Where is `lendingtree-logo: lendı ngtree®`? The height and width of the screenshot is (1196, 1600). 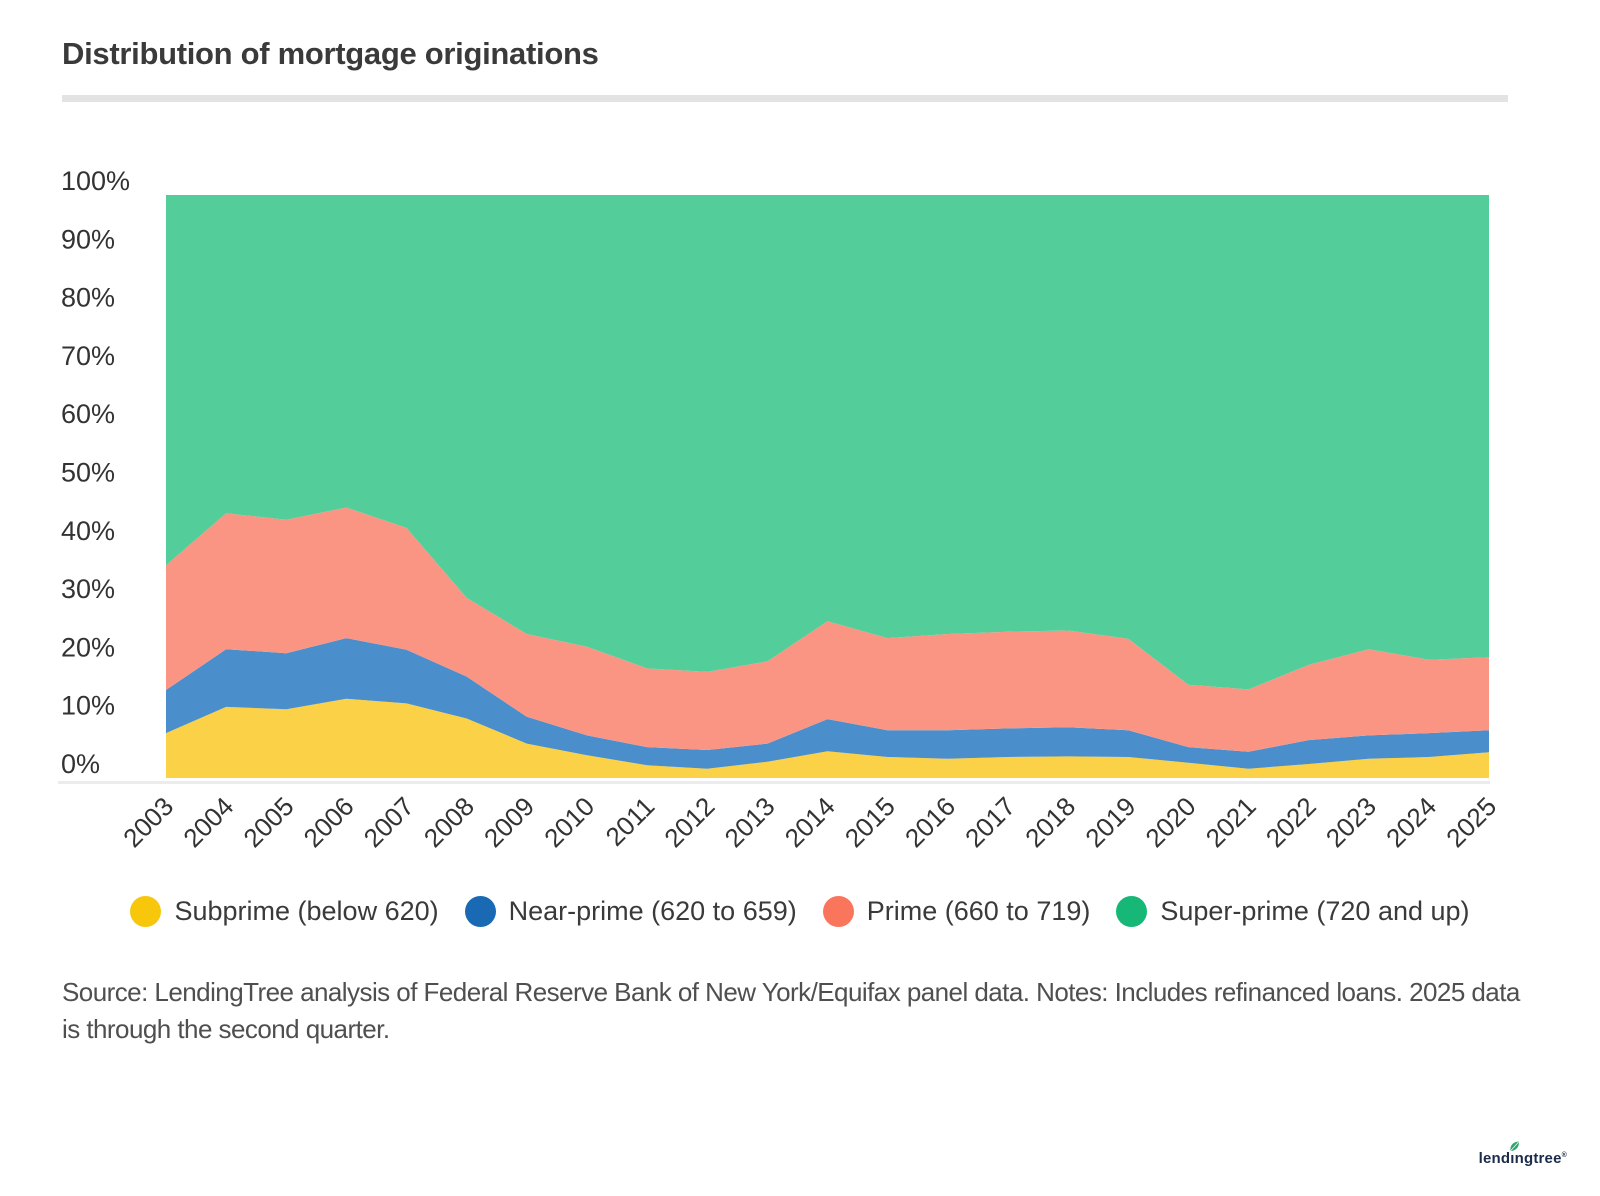 lendingtree-logo: lendı ngtree® is located at coordinates (1523, 1154).